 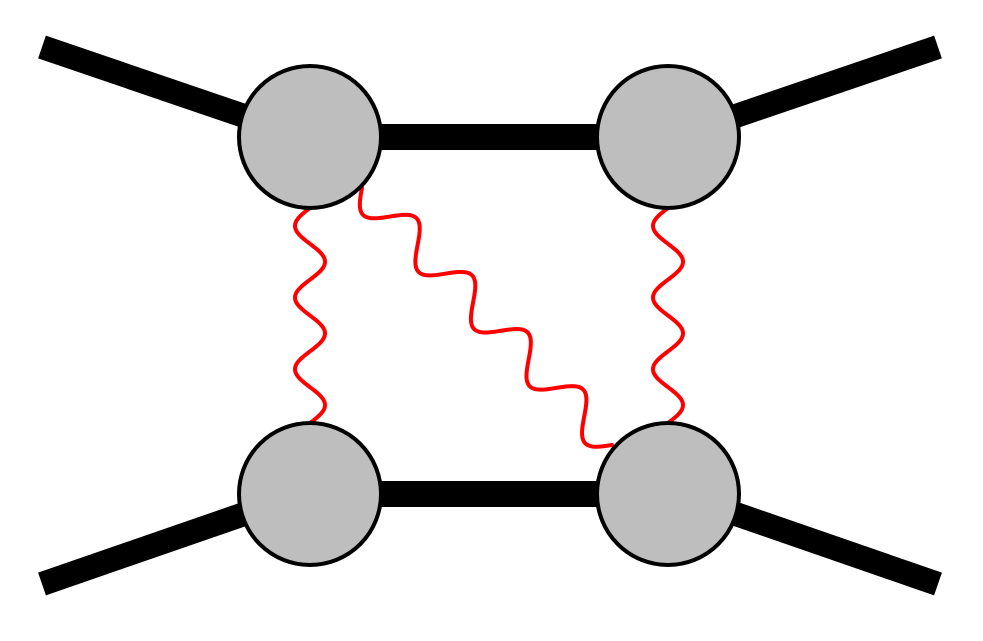 I want to click on photon-left, so click(x=310, y=315).